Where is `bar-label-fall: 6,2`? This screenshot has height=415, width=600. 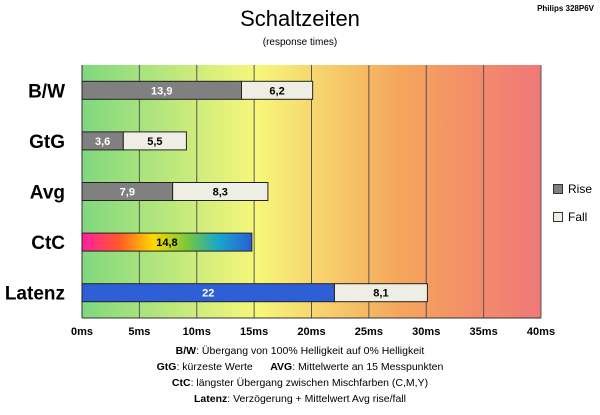 bar-label-fall: 6,2 is located at coordinates (276, 91).